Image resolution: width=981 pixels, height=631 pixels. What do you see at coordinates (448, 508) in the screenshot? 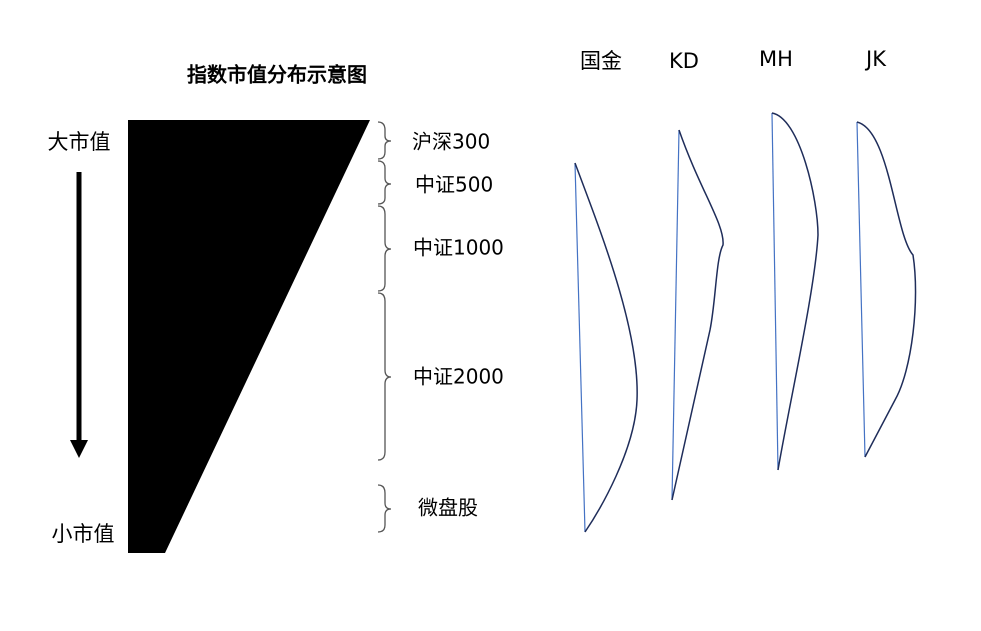
I see `segment-label: 微盘股` at bounding box center [448, 508].